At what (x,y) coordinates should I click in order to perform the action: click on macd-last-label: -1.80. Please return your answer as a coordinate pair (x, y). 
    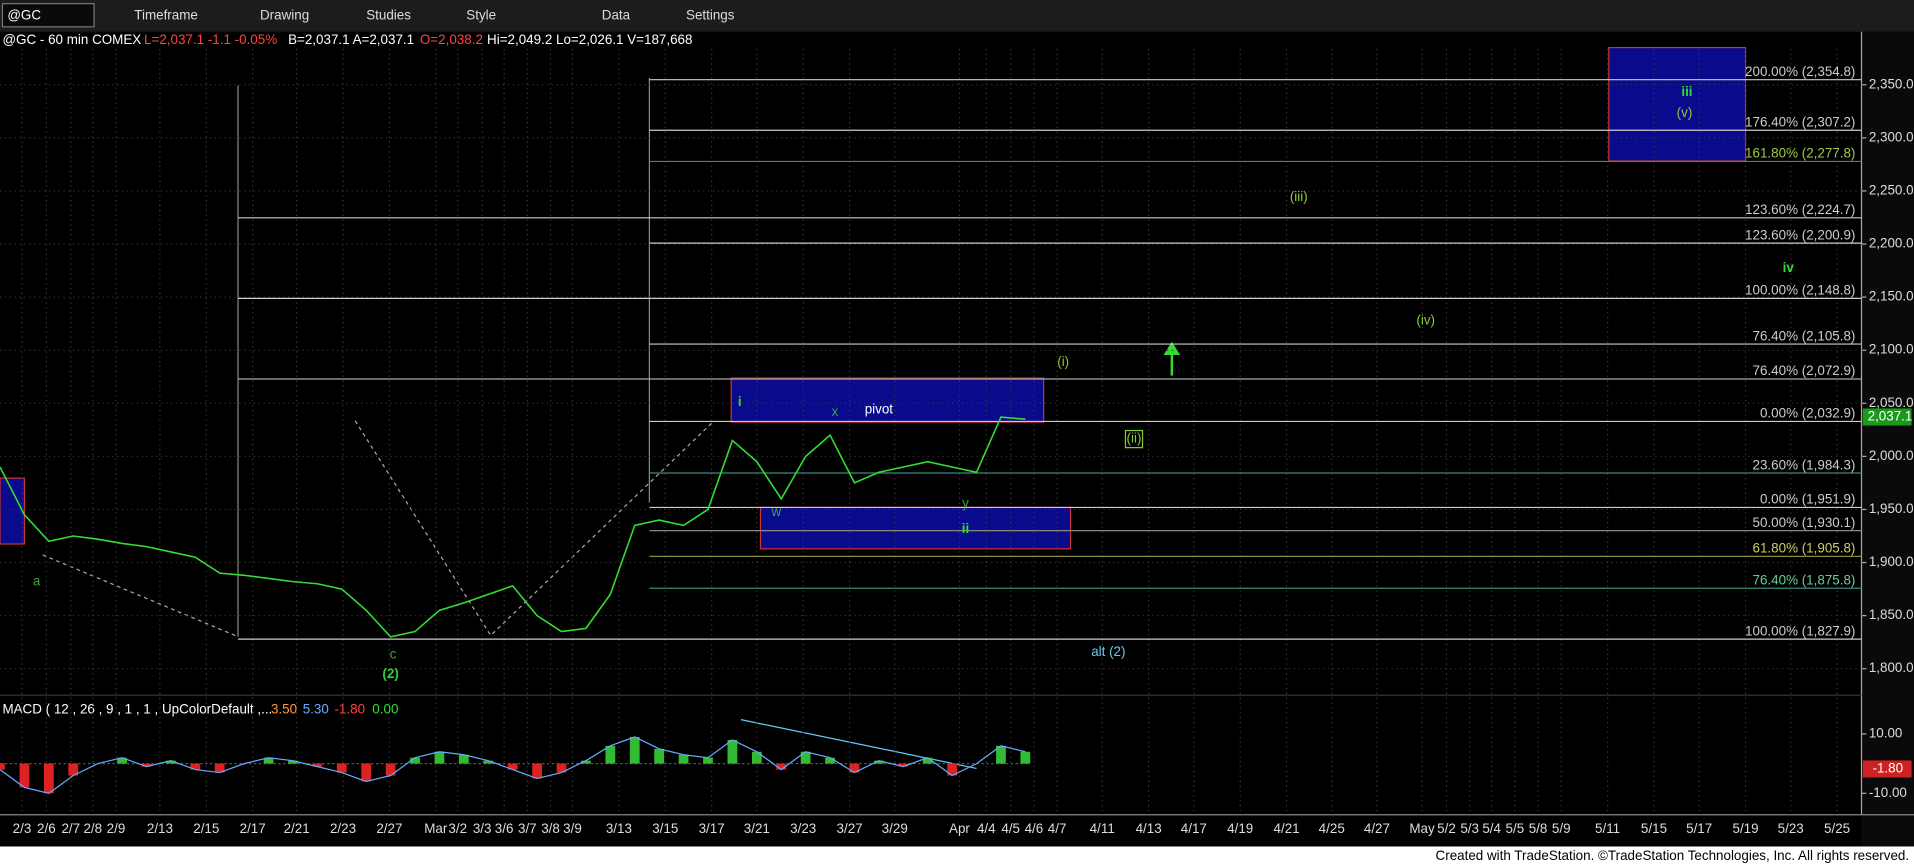
    Looking at the image, I should click on (1887, 768).